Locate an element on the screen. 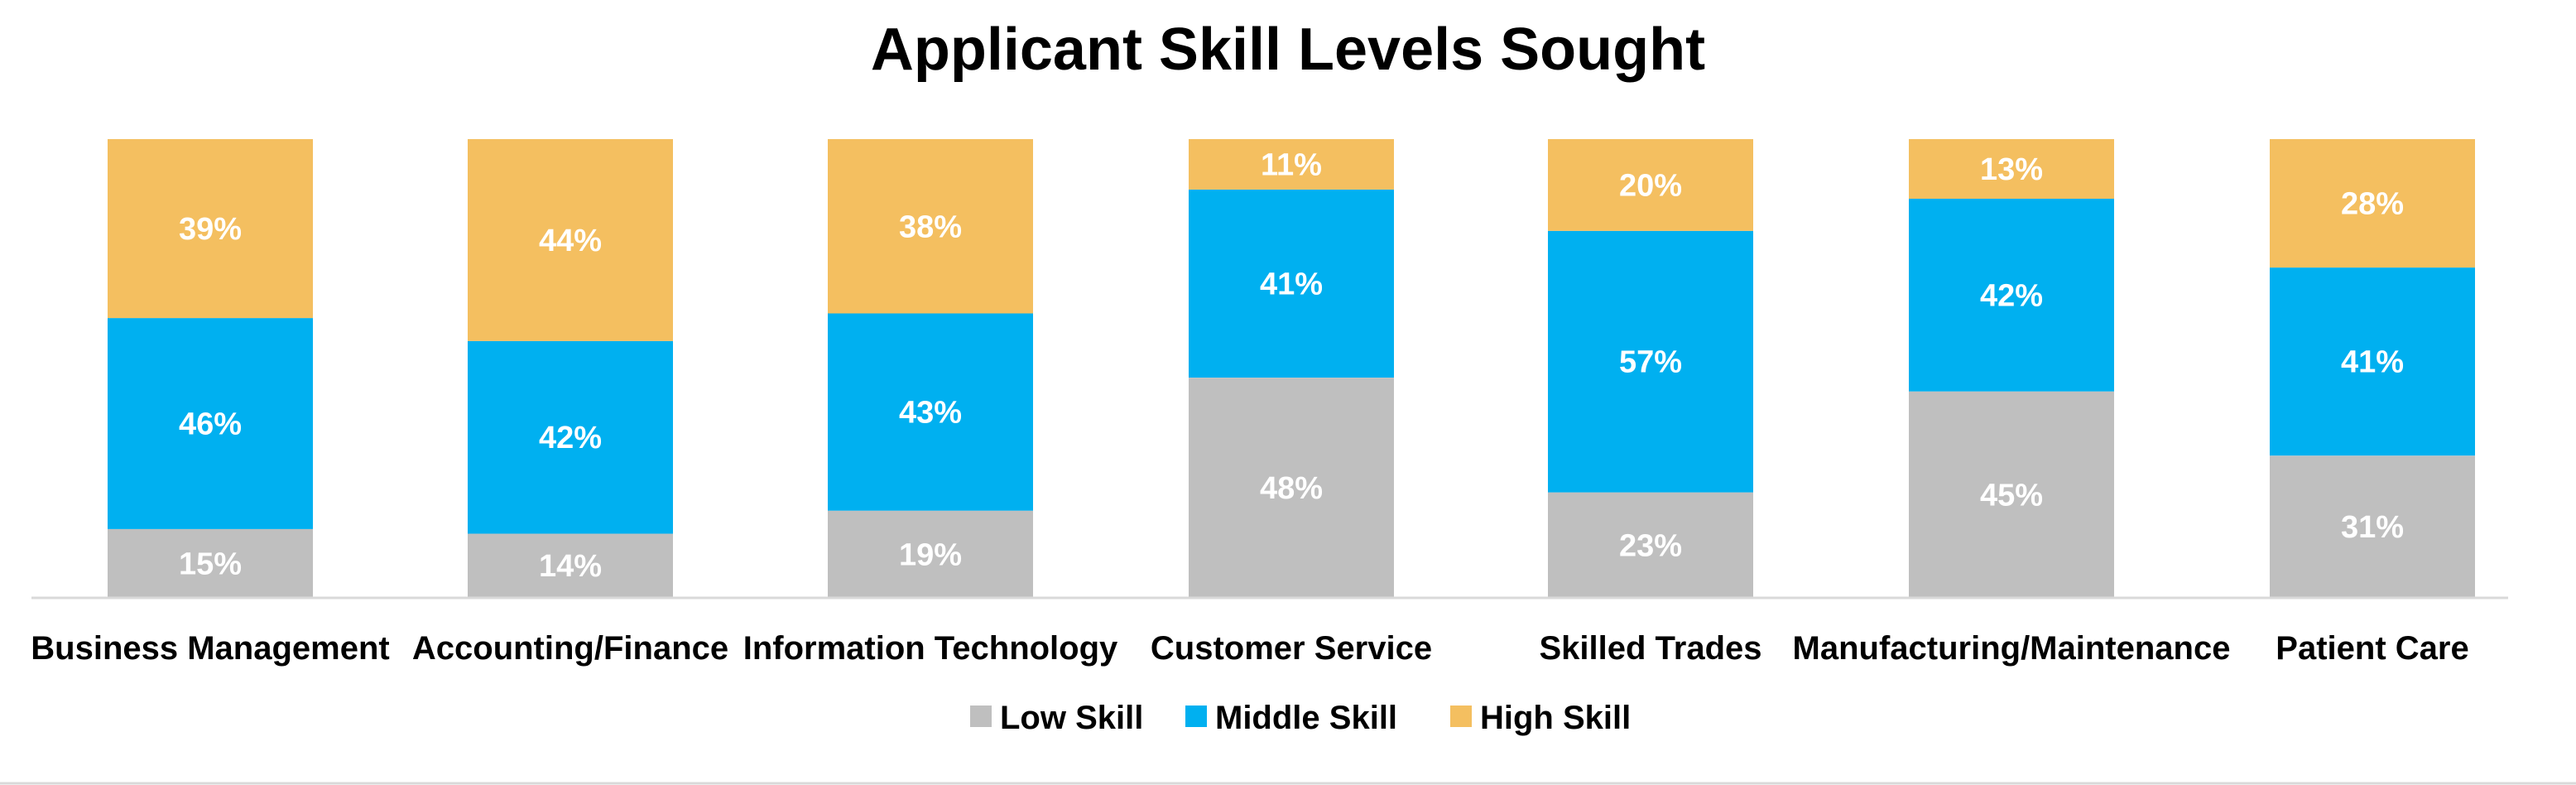 The height and width of the screenshot is (785, 2576). bar-segment-middle-skill-business-management is located at coordinates (210, 423).